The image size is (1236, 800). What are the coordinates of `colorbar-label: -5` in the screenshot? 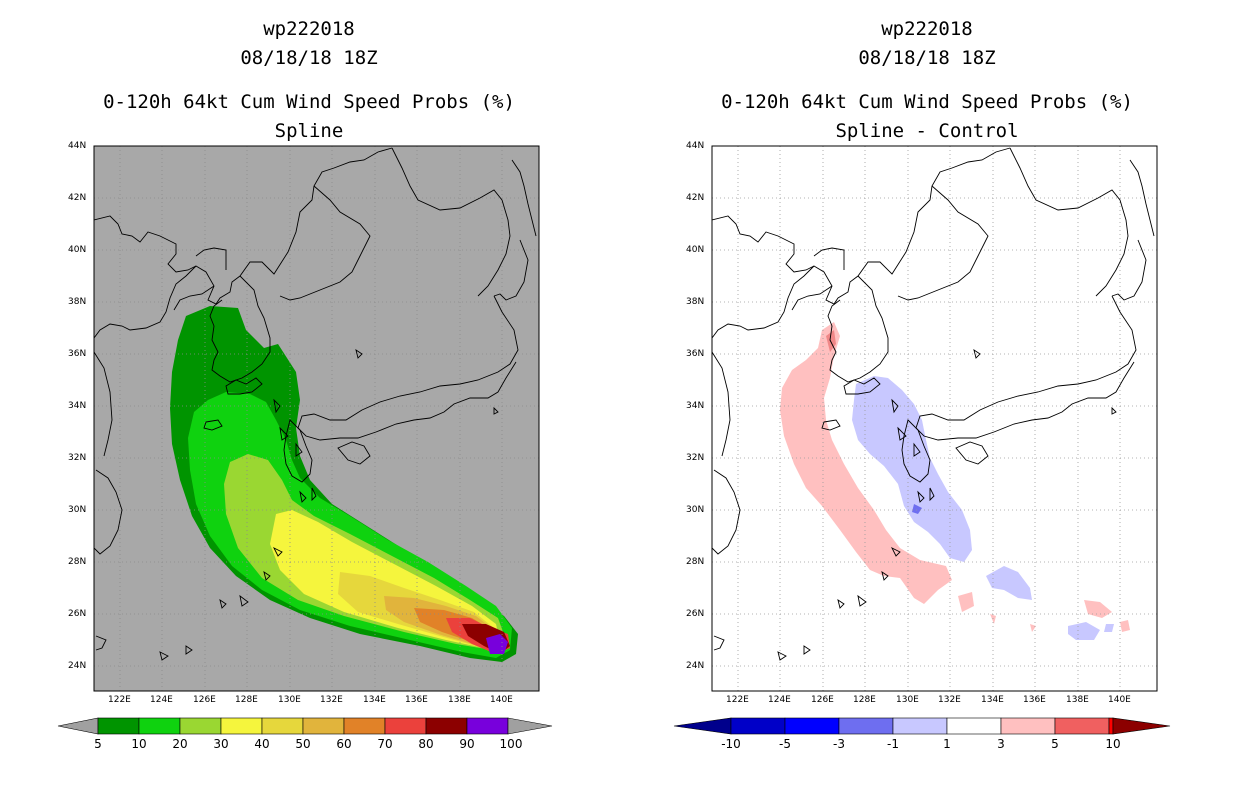 It's located at (785, 744).